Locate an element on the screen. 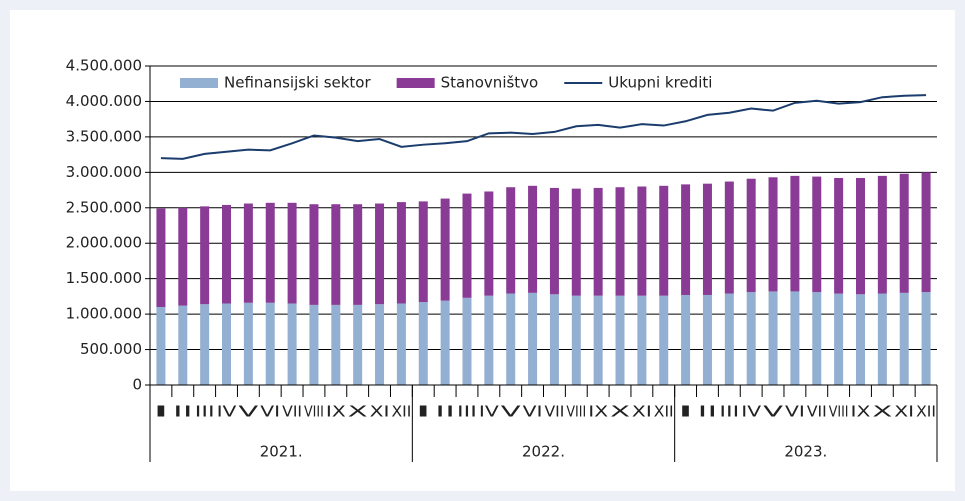 This screenshot has width=965, height=501. line is located at coordinates (543, 127).